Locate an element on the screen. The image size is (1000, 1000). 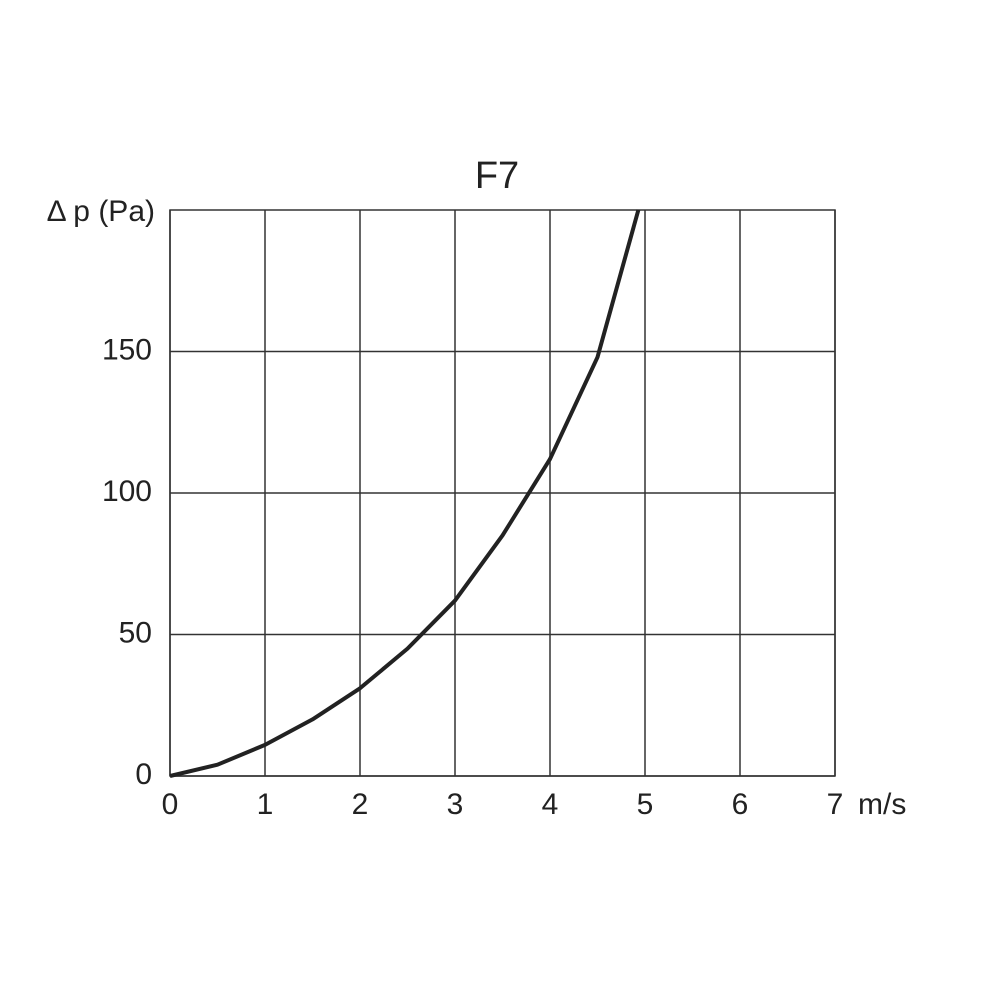
x-tick-label: 0 is located at coordinates (170, 804).